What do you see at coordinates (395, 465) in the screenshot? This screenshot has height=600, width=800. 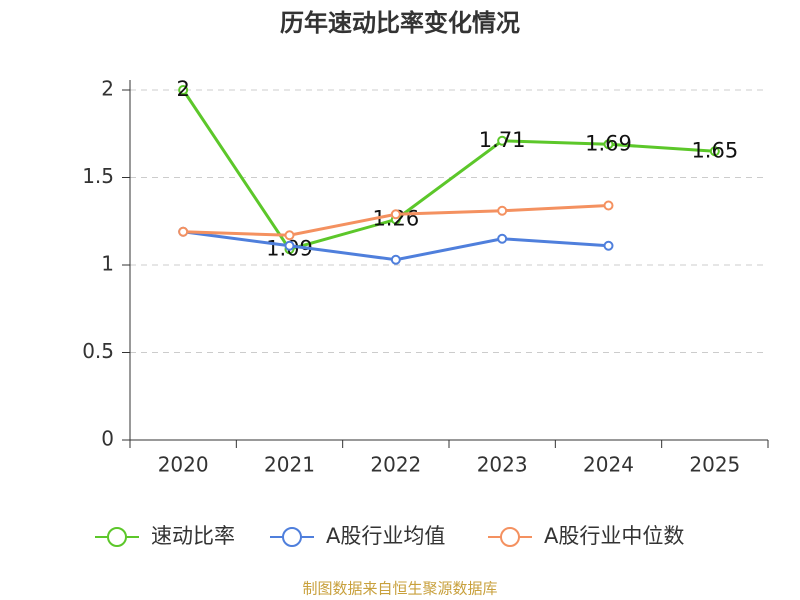 I see `x-tick-label: 2022` at bounding box center [395, 465].